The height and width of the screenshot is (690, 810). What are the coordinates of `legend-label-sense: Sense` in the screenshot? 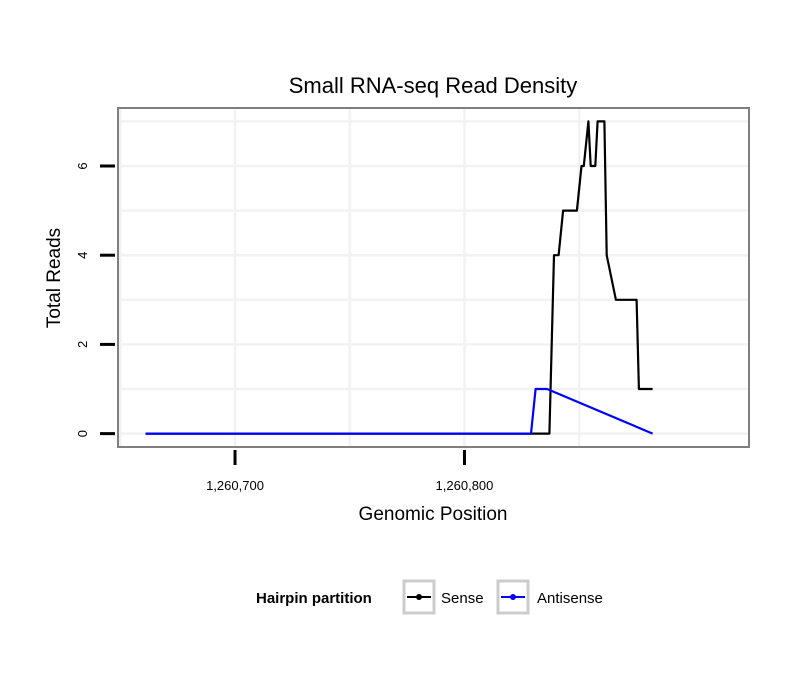 It's located at (462, 598).